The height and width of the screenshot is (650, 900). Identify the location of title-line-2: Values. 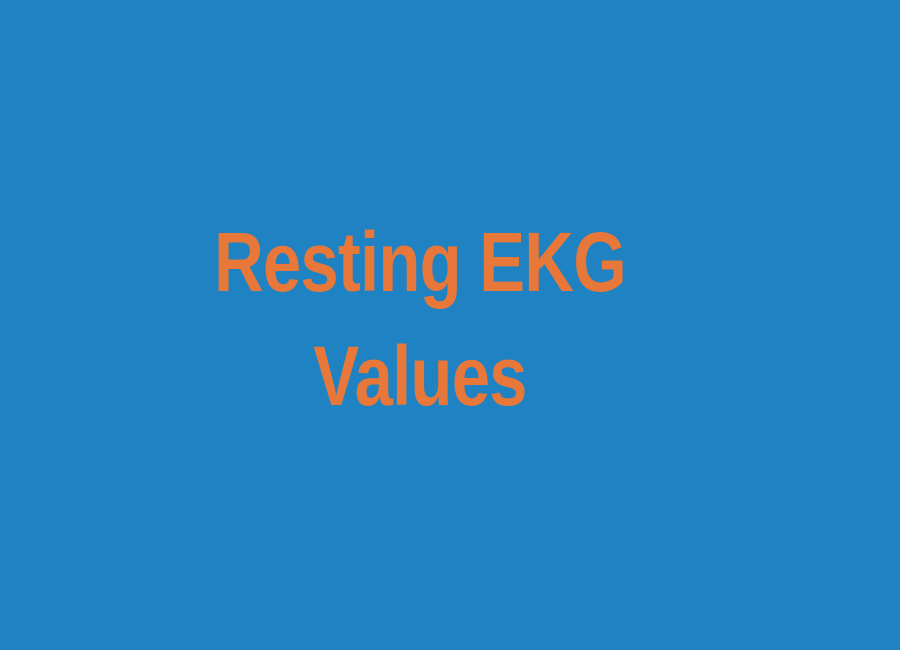
(420, 376).